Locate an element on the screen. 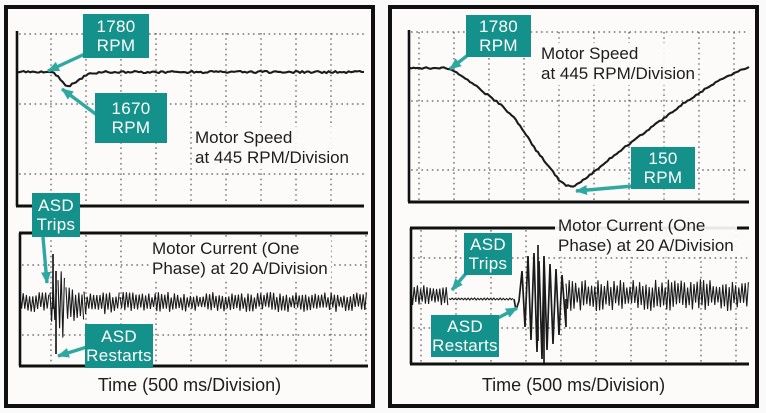  left-speed-axis-label: Motor Speed at 445 RPM/Division is located at coordinates (272, 148).